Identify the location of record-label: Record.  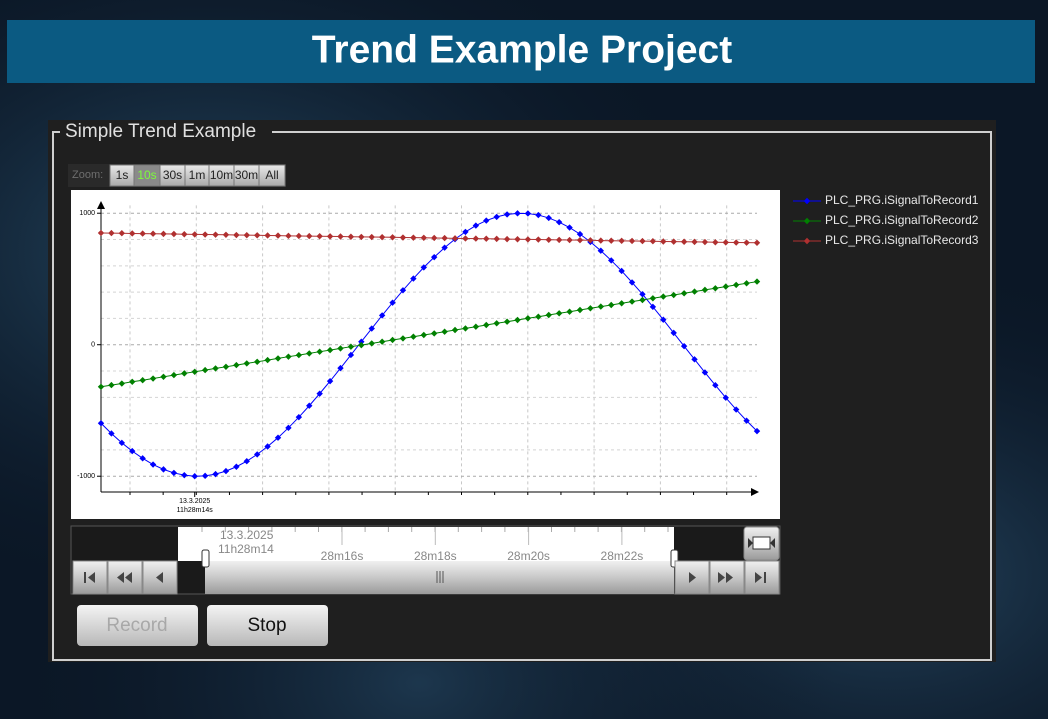
(136, 625).